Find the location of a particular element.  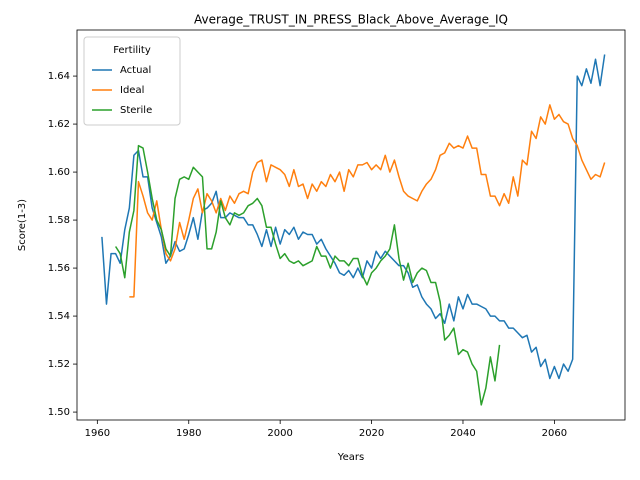

y-axis-label: Score(1-3) is located at coordinates (22, 225).